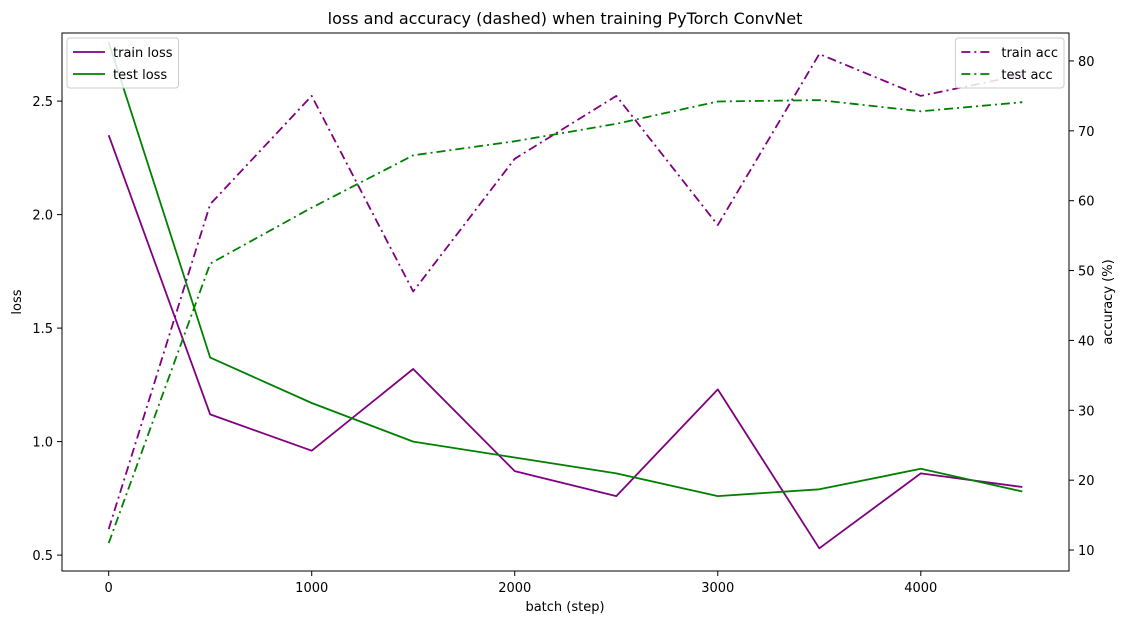 The width and height of the screenshot is (1125, 624). Describe the element at coordinates (42, 443) in the screenshot. I see `y-tick-label: 1.0` at that location.